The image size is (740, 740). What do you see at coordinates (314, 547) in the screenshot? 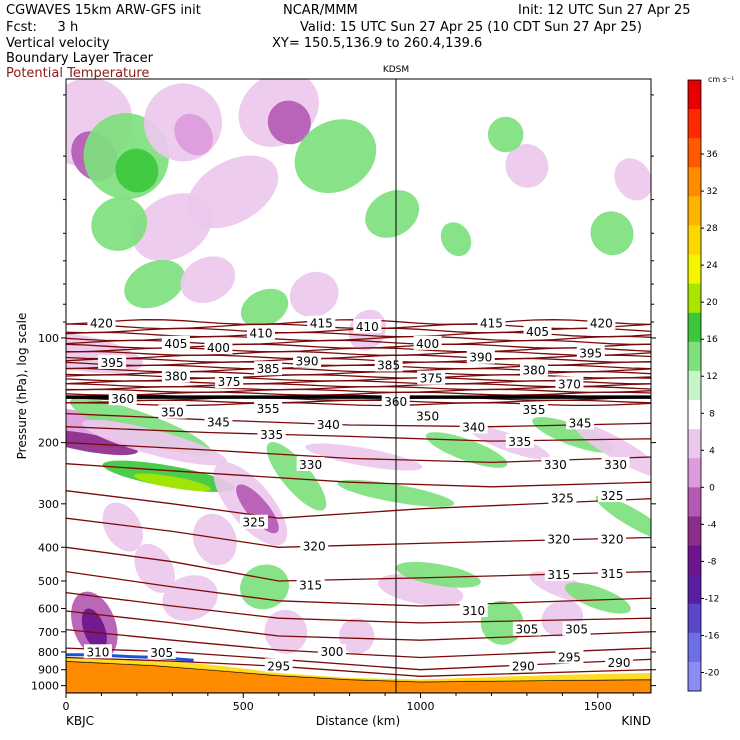
I see `theta-label: 320` at bounding box center [314, 547].